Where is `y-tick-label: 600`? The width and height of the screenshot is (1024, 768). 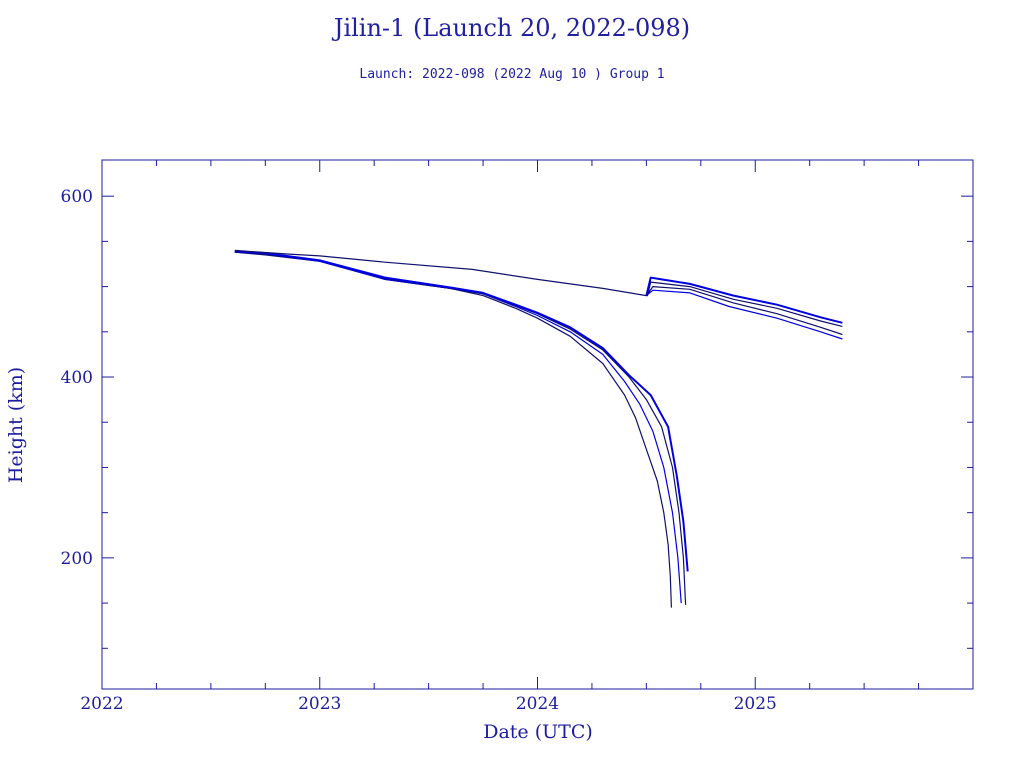 y-tick-label: 600 is located at coordinates (77, 197).